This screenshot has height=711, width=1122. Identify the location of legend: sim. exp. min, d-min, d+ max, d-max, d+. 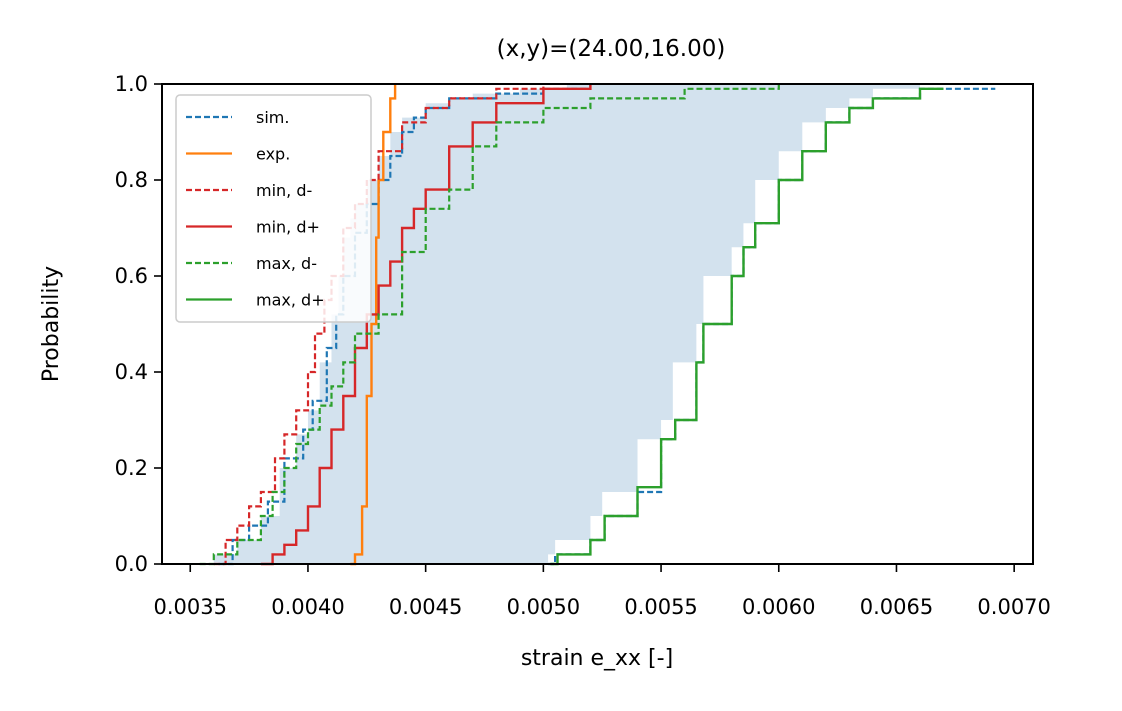
(273, 208).